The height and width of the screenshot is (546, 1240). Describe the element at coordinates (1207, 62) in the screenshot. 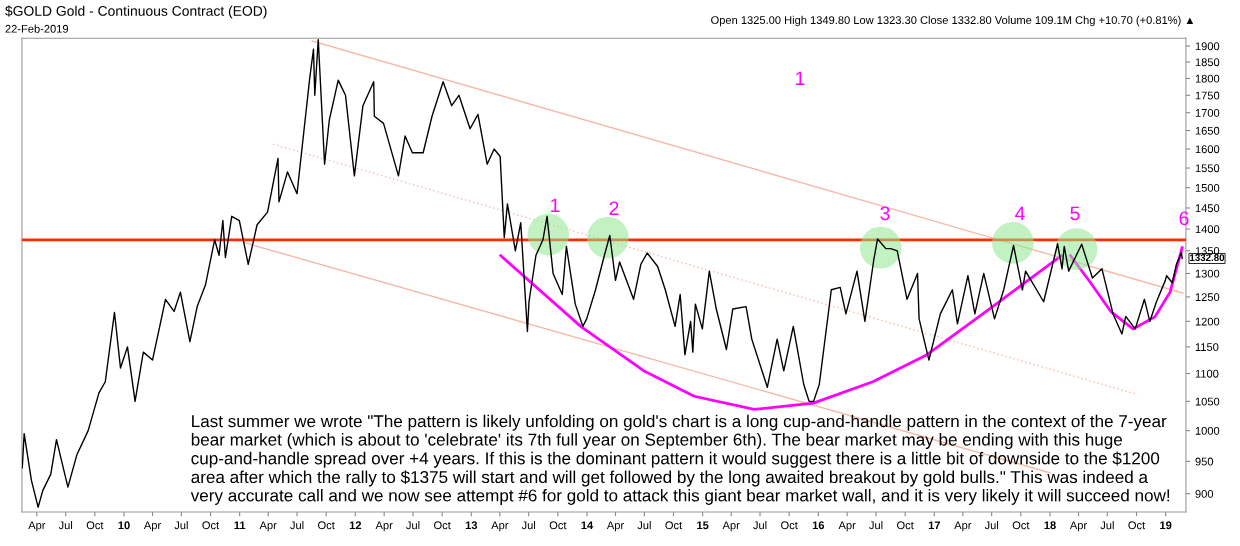

I see `y-tick-label: 1850` at that location.